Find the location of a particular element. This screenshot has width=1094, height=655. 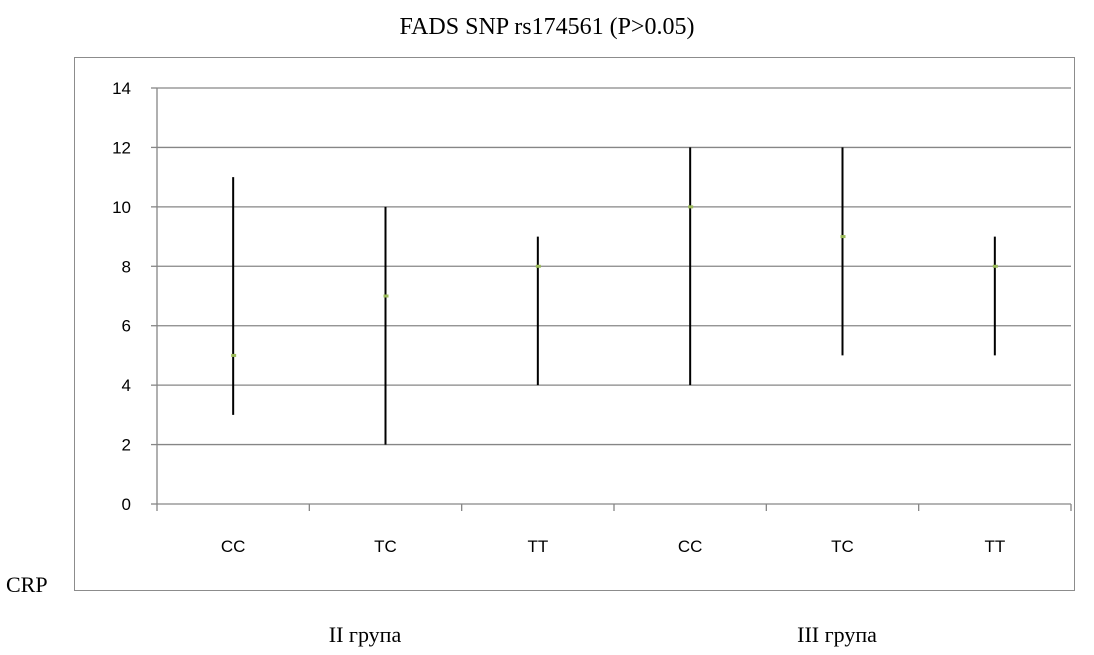

y-tick-label: 8 is located at coordinates (126, 266).